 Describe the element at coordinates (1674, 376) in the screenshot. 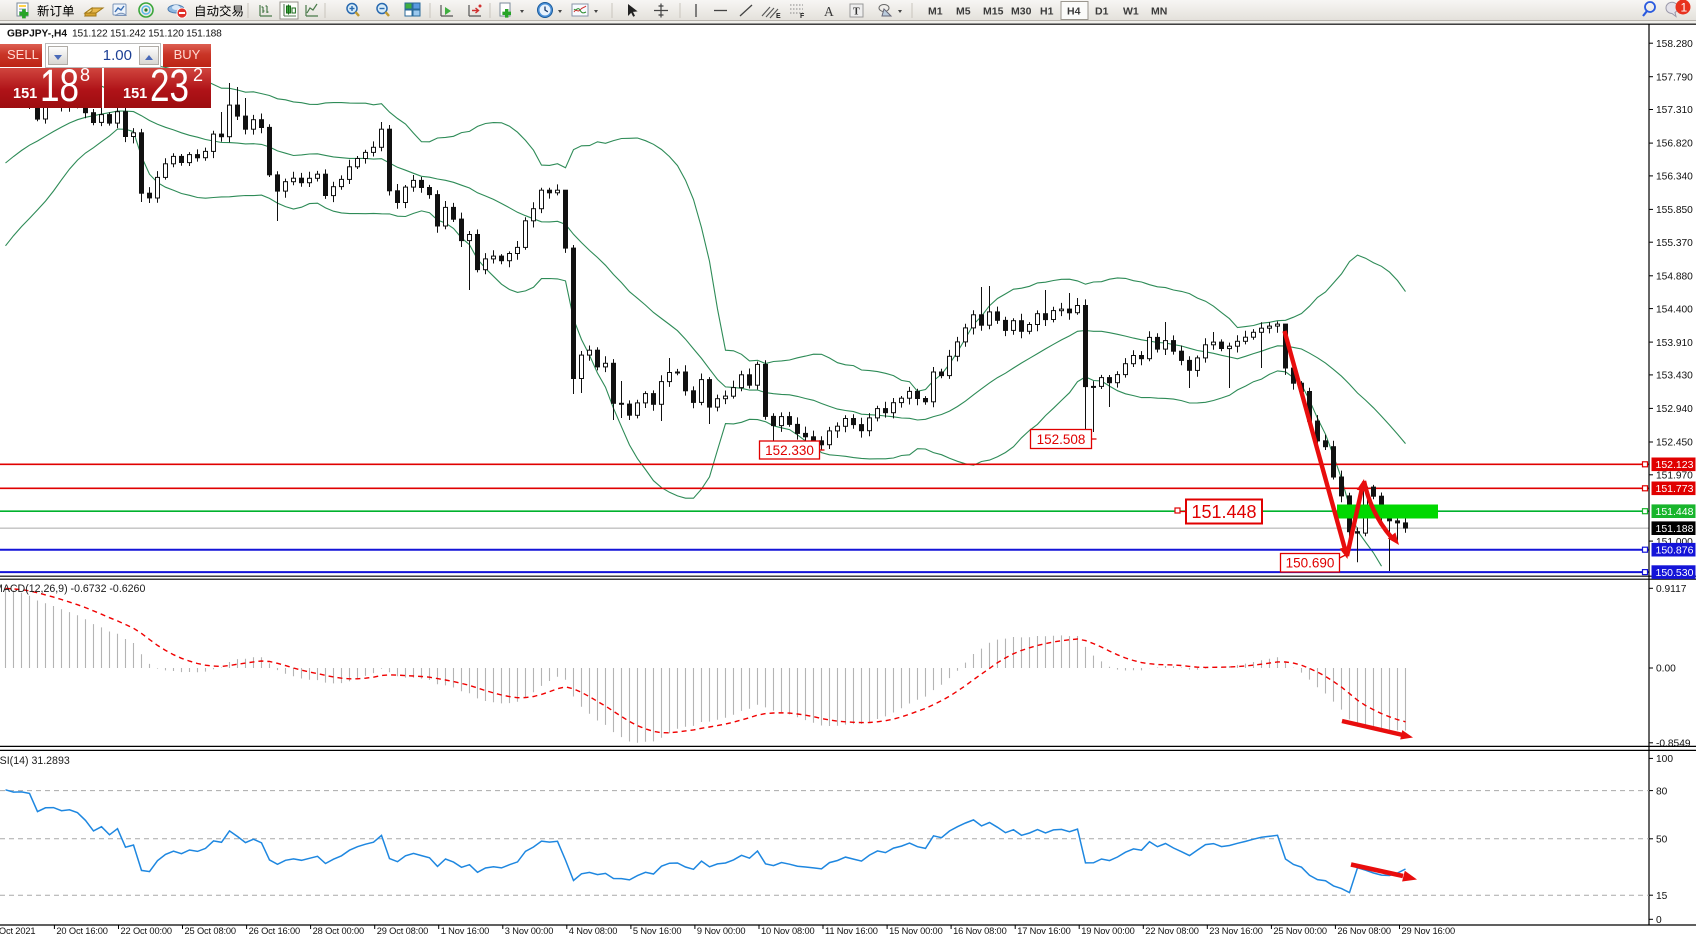

I see `svg-text: 153.430` at that location.